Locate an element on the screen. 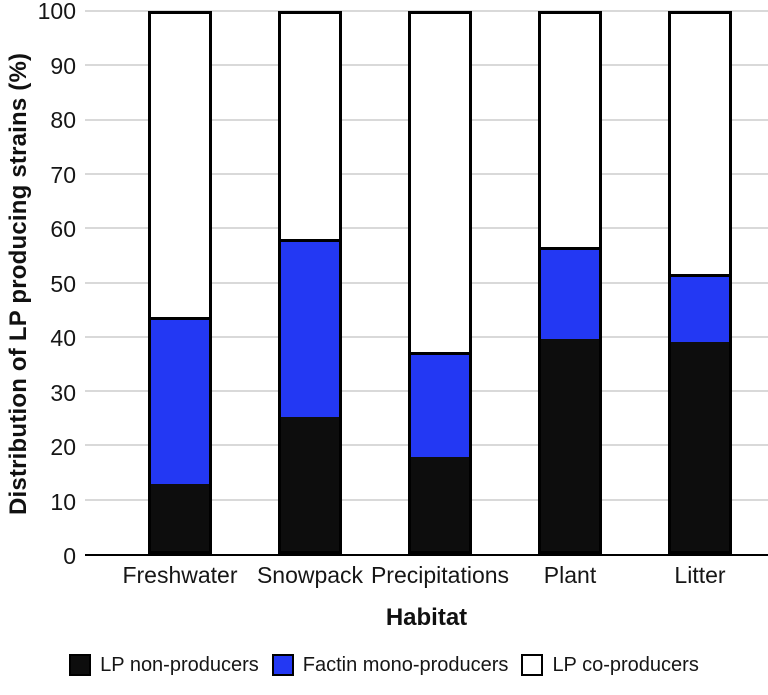 This screenshot has height=695, width=768. bar-plant is located at coordinates (570, 282).